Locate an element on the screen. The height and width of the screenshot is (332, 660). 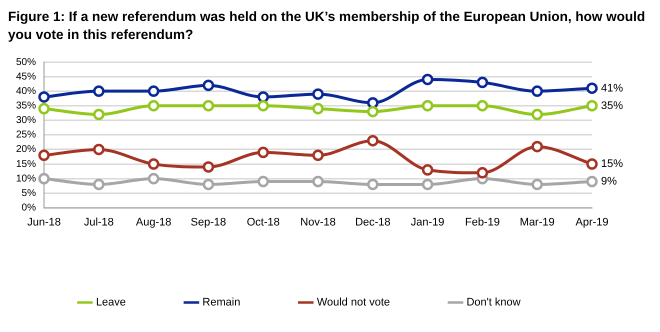
y-tick-label: 40% is located at coordinates (26, 91).